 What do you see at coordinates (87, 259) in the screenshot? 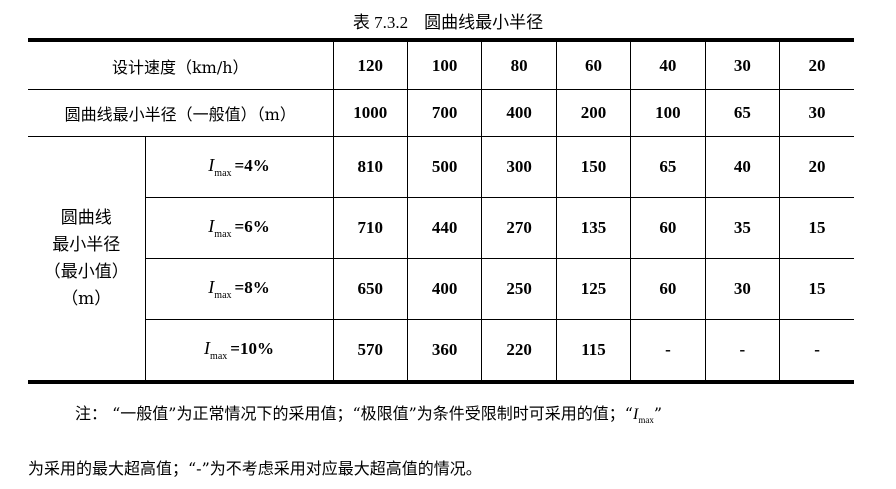
I see `min-radius-group-label: 圆曲线最小半径 （最小值） （m）` at bounding box center [87, 259].